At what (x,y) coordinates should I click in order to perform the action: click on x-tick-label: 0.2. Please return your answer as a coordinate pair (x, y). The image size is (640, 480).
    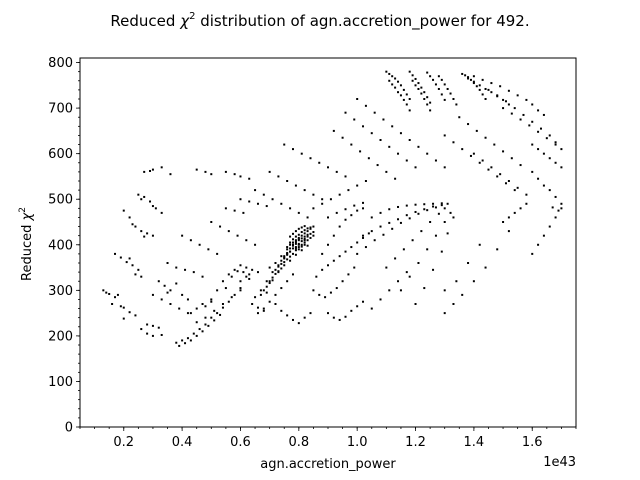
    Looking at the image, I should click on (123, 442).